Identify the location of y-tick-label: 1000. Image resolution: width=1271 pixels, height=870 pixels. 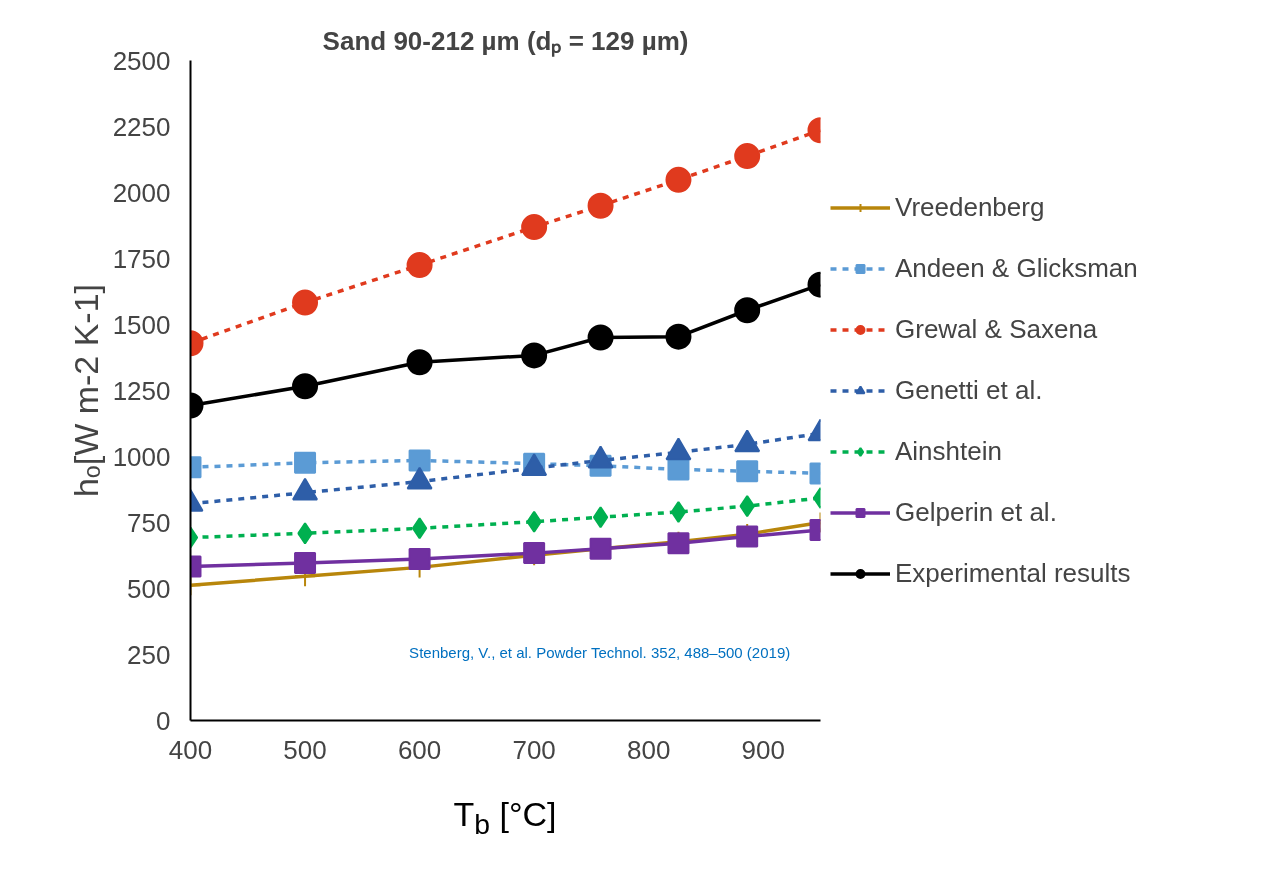
(141, 456).